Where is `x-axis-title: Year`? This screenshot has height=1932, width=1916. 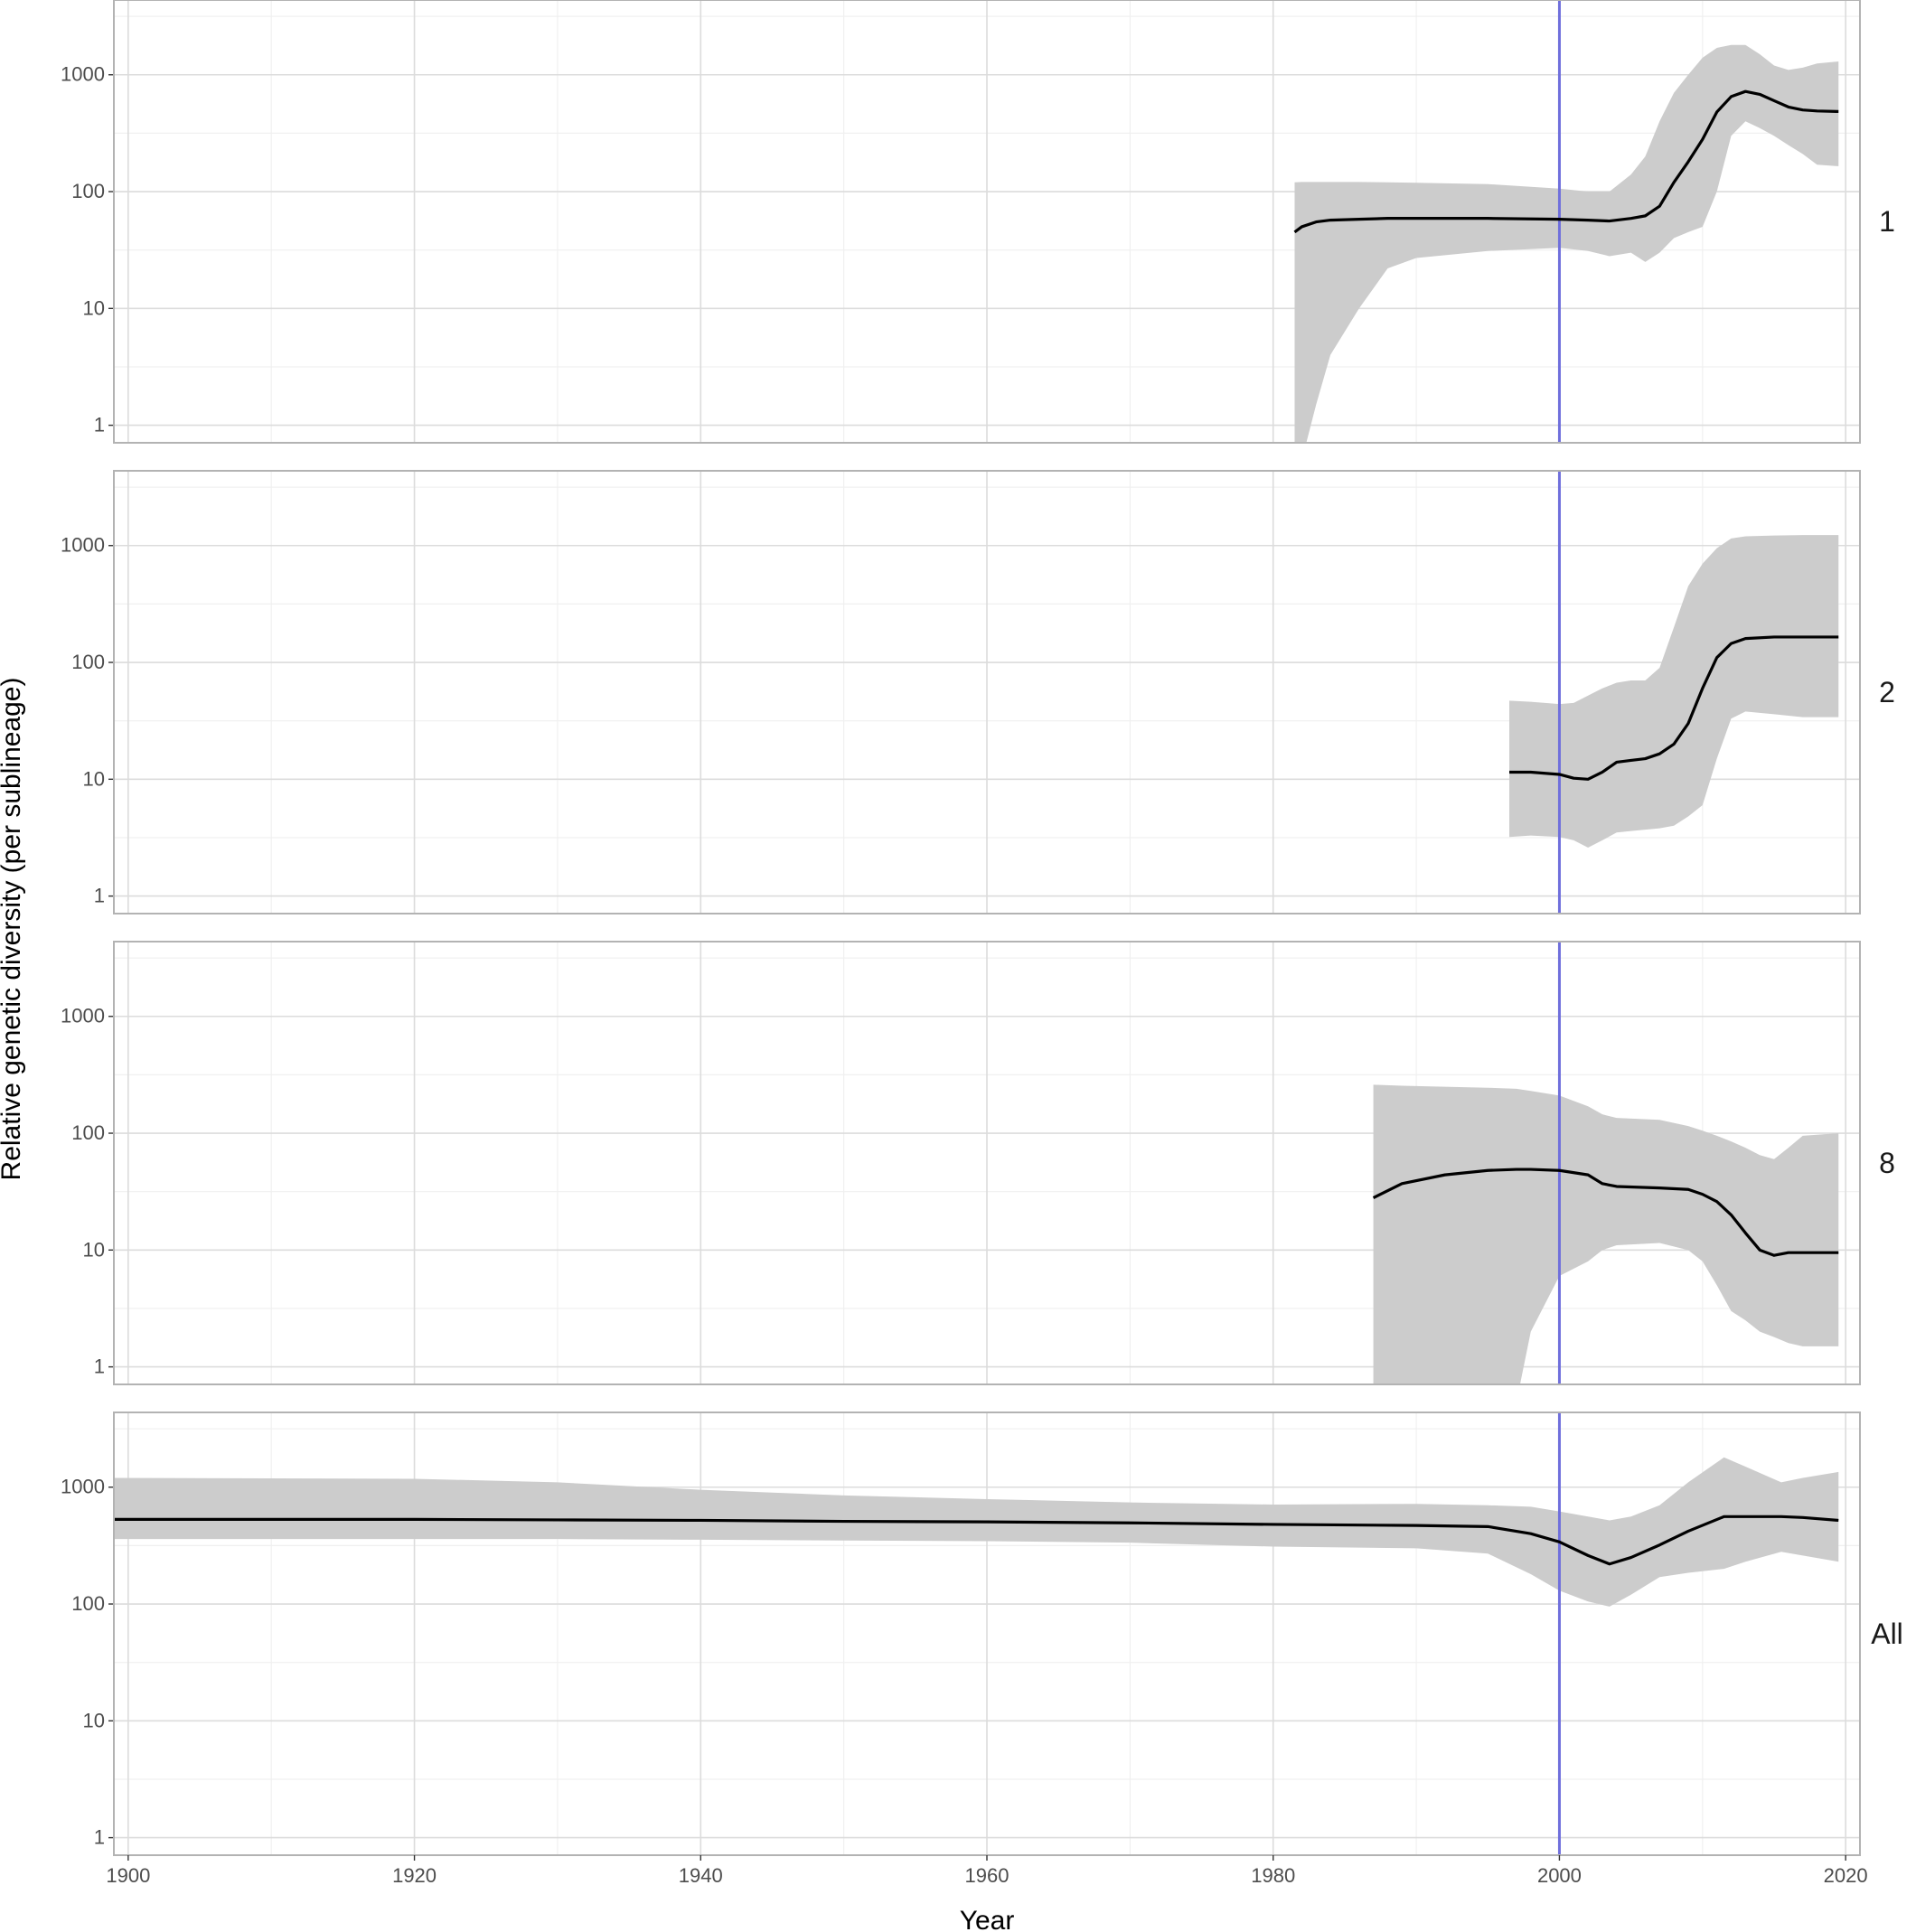
x-axis-title: Year is located at coordinates (988, 1919).